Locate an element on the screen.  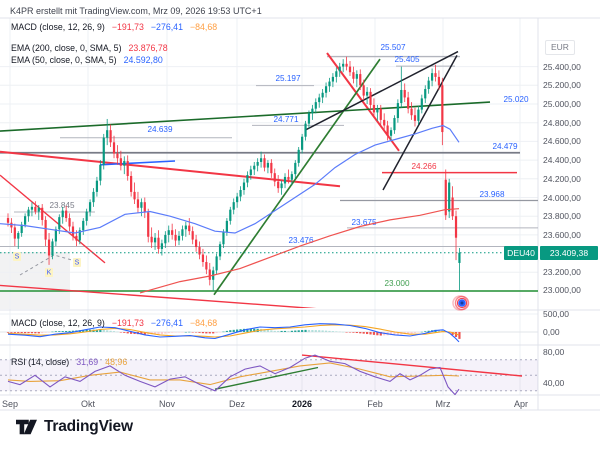
time-tick: Mrz is located at coordinates (443, 404).